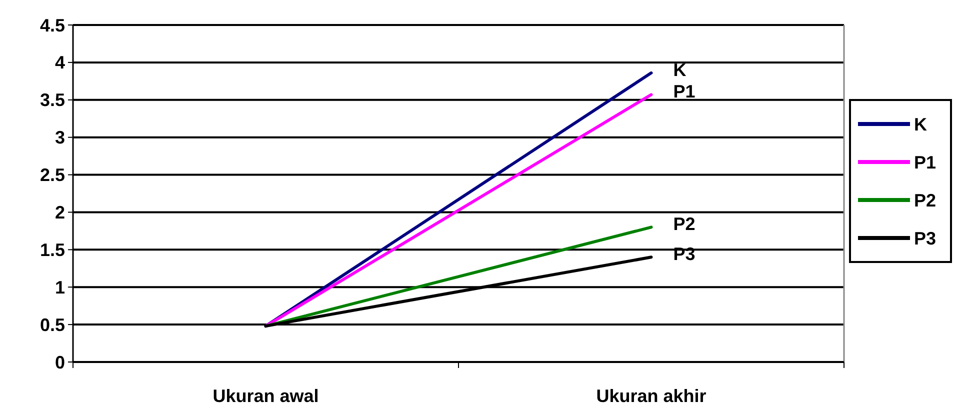 The width and height of the screenshot is (954, 414). I want to click on text: K, so click(679, 70).